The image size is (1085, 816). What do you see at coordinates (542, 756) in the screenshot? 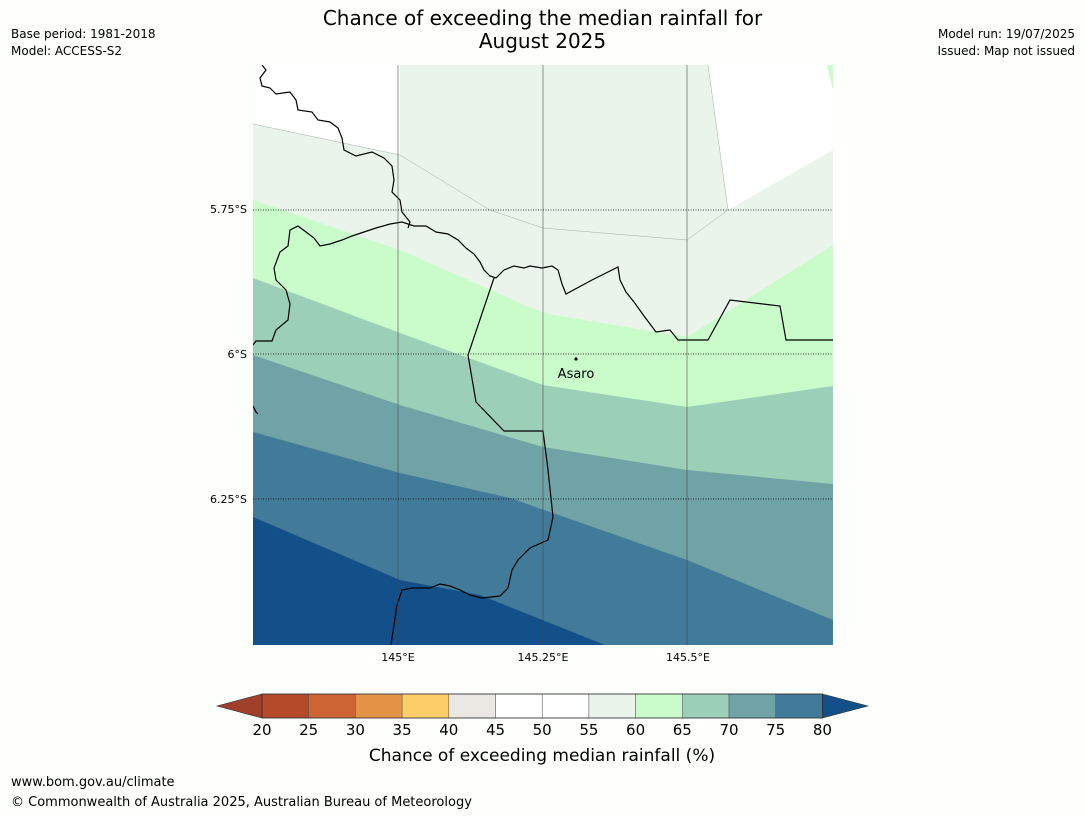
I see `colorbar-label: Chance of exceeding median rainfall (%)` at bounding box center [542, 756].